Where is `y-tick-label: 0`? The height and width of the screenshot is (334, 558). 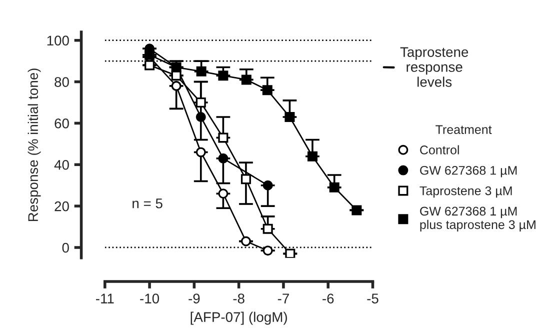
y-tick-label: 0 is located at coordinates (65, 247).